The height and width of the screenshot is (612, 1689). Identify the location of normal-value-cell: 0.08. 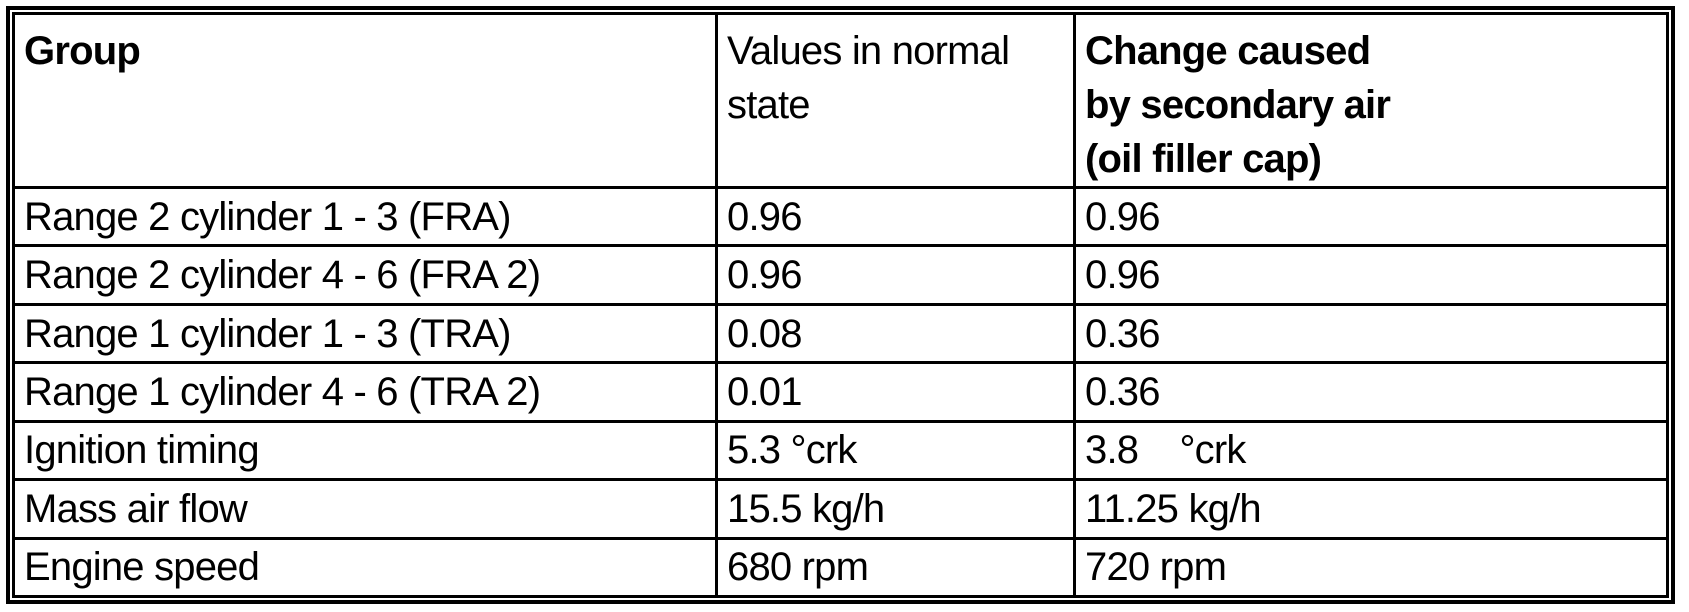
(895, 333).